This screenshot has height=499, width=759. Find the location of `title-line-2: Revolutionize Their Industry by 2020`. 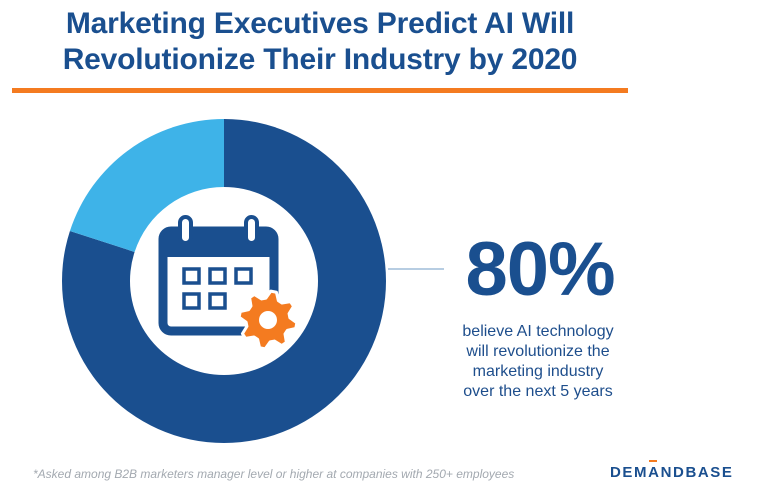

title-line-2: Revolutionize Their Industry by 2020 is located at coordinates (320, 59).